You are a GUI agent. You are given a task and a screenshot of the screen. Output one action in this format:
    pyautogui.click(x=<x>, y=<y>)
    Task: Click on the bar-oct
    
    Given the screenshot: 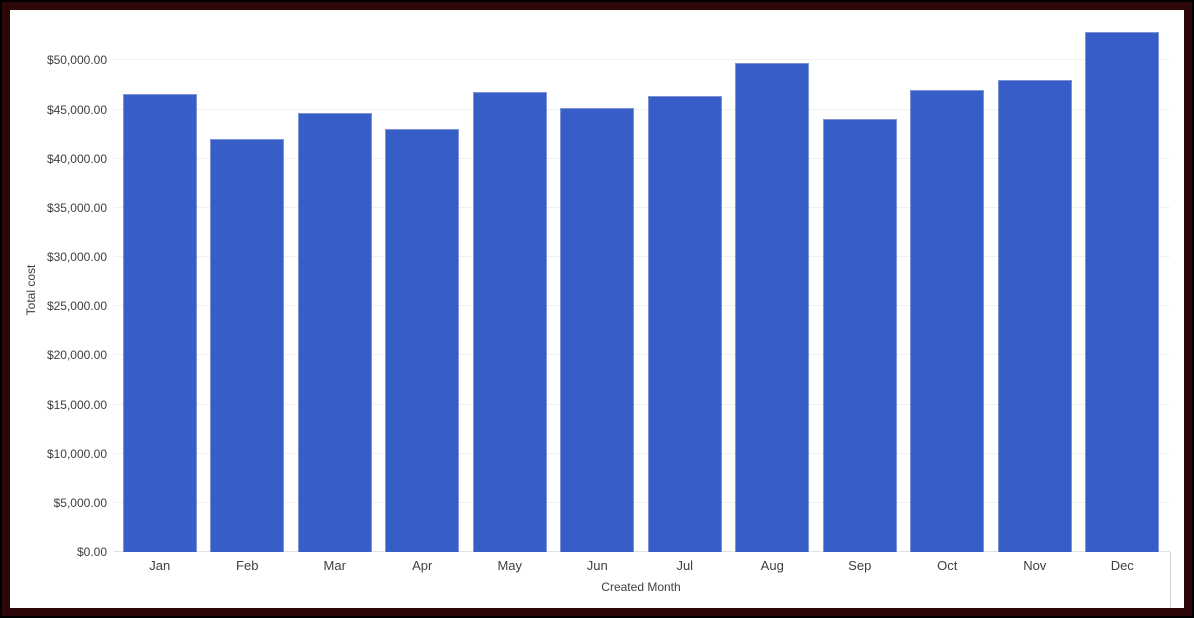 What is the action you would take?
    pyautogui.click(x=947, y=320)
    